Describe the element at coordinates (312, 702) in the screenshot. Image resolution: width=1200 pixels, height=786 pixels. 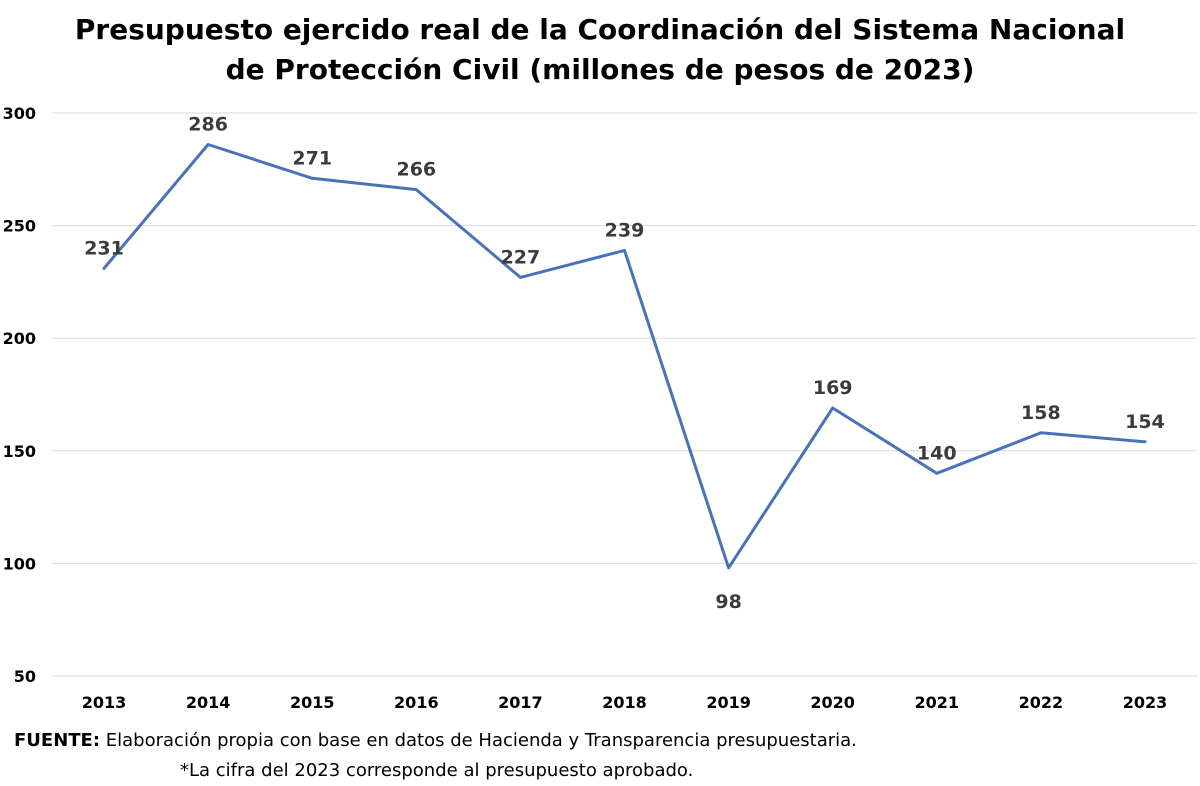
I see `x-tick-label: 2015` at that location.